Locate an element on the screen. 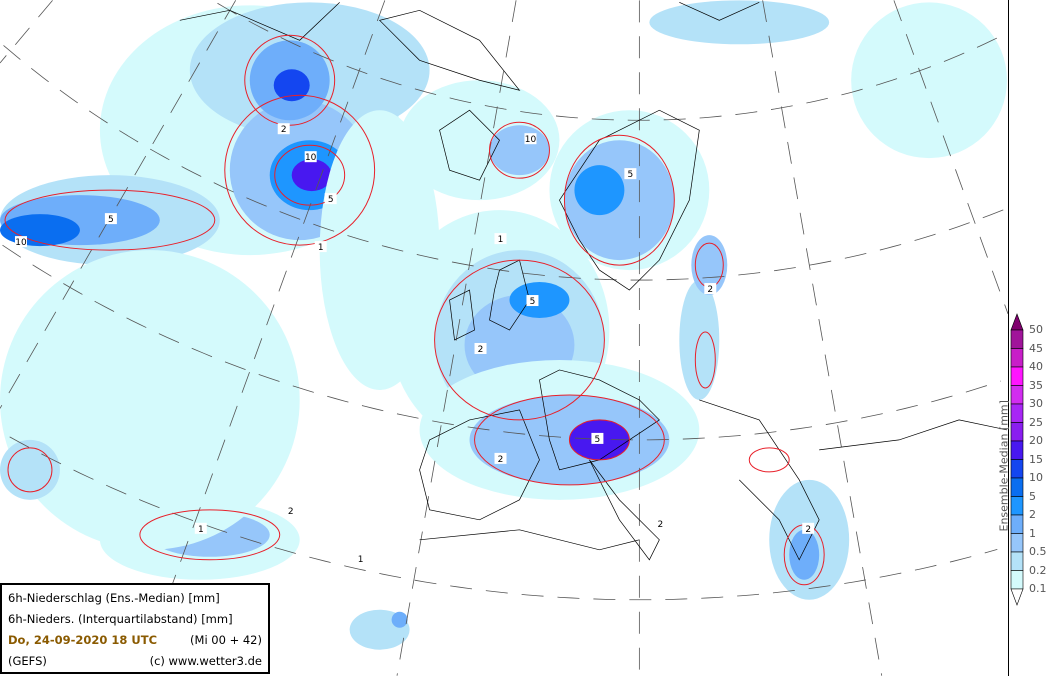 Image resolution: width=1062 pixels, height=676 pixels. colorbar-under-triangle is located at coordinates (1017, 597).